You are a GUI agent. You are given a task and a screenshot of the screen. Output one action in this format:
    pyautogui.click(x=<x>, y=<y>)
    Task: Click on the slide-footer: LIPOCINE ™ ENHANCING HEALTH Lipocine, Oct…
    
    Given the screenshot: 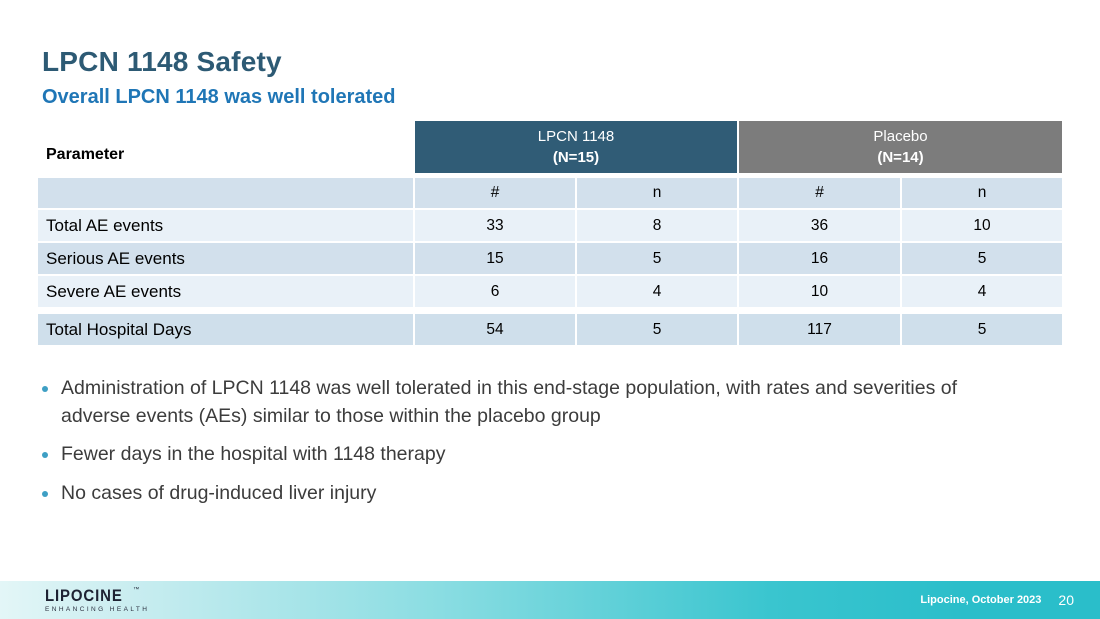 What is the action you would take?
    pyautogui.click(x=550, y=600)
    